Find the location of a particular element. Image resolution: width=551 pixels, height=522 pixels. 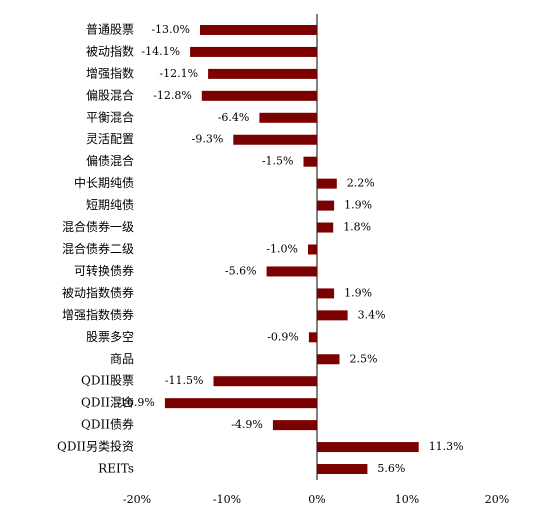

category-label: 灵活配置 is located at coordinates (110, 139).